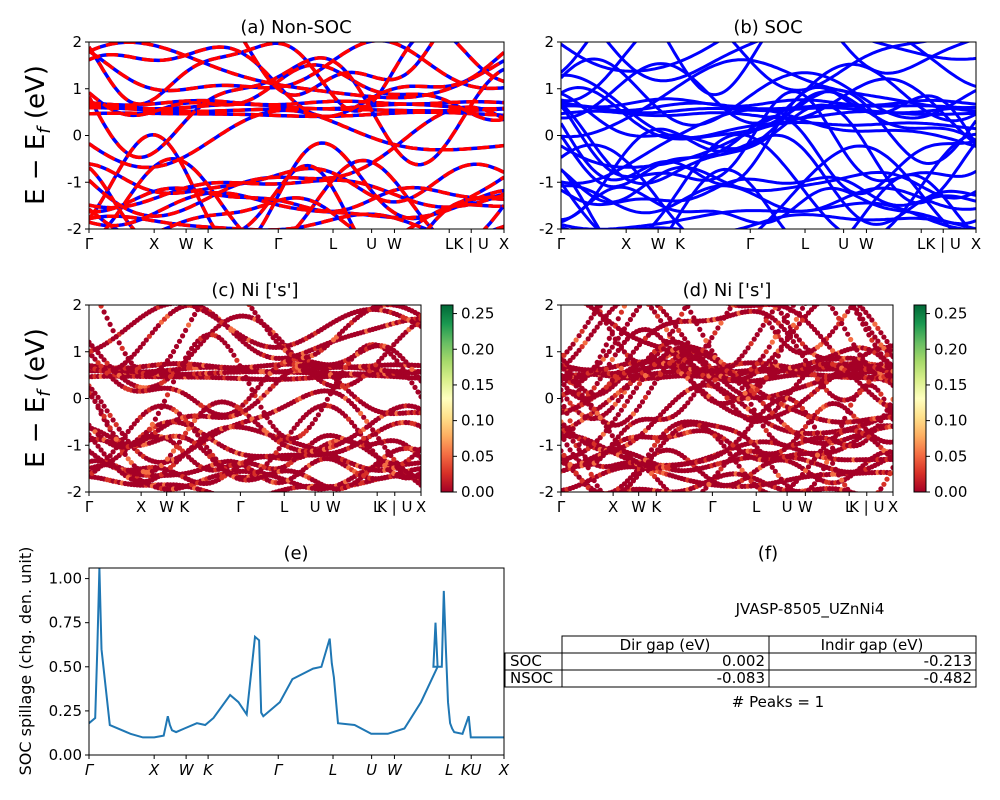 The height and width of the screenshot is (800, 1000). I want to click on x-tick-label: X, so click(154, 244).